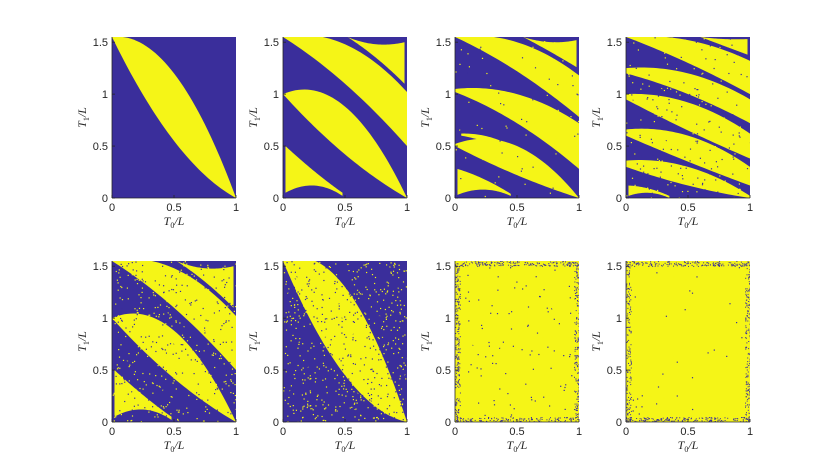 This screenshot has height=476, width=830. Describe the element at coordinates (174, 446) in the screenshot. I see `x-axis-label: T0/L` at that location.